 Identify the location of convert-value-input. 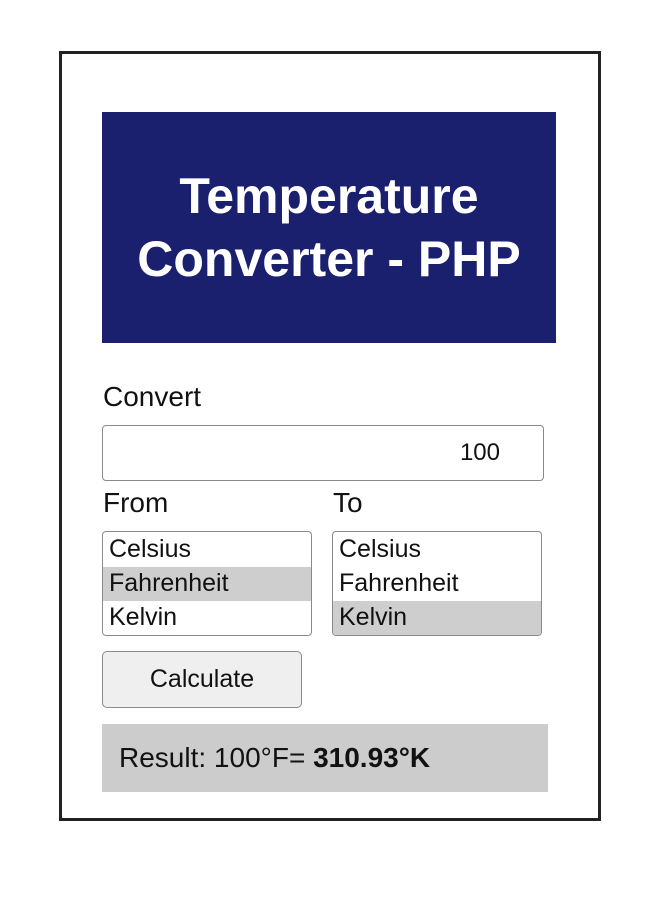
(323, 453).